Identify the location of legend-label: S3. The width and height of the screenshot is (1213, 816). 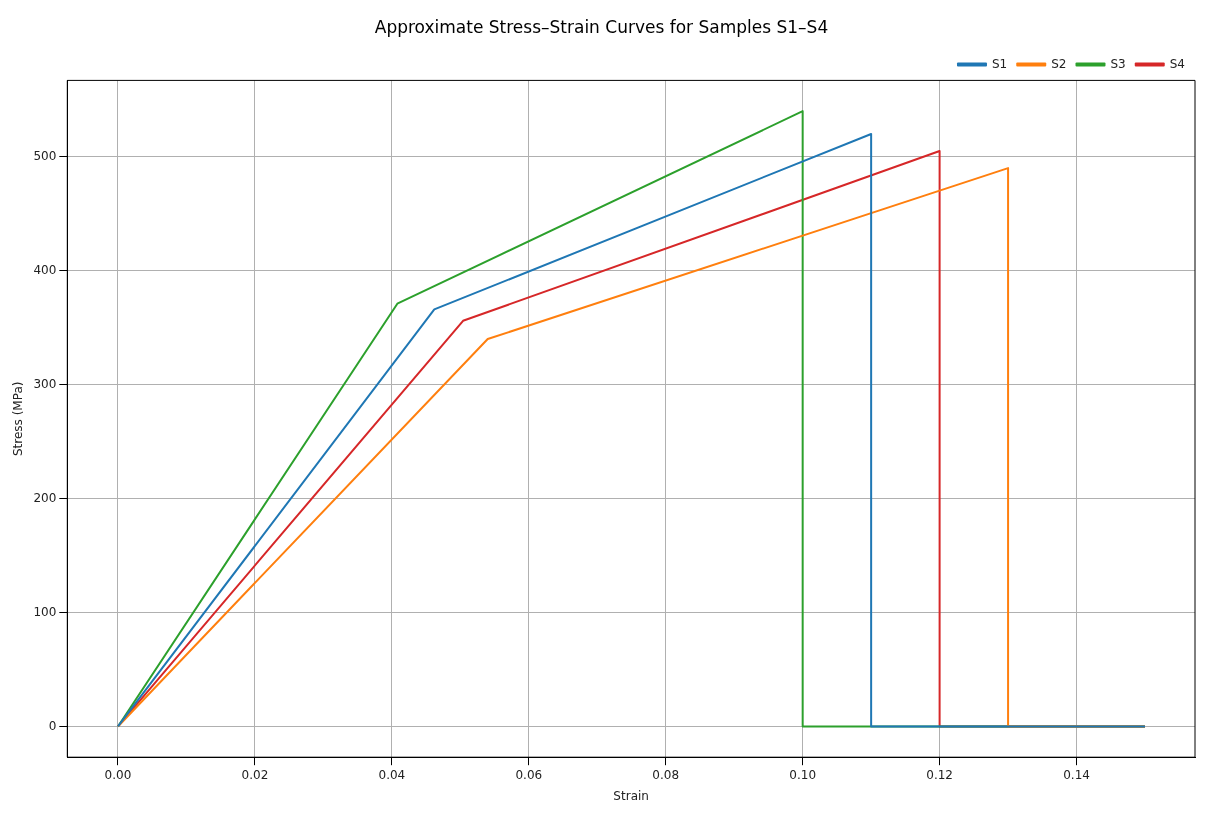
(1118, 63).